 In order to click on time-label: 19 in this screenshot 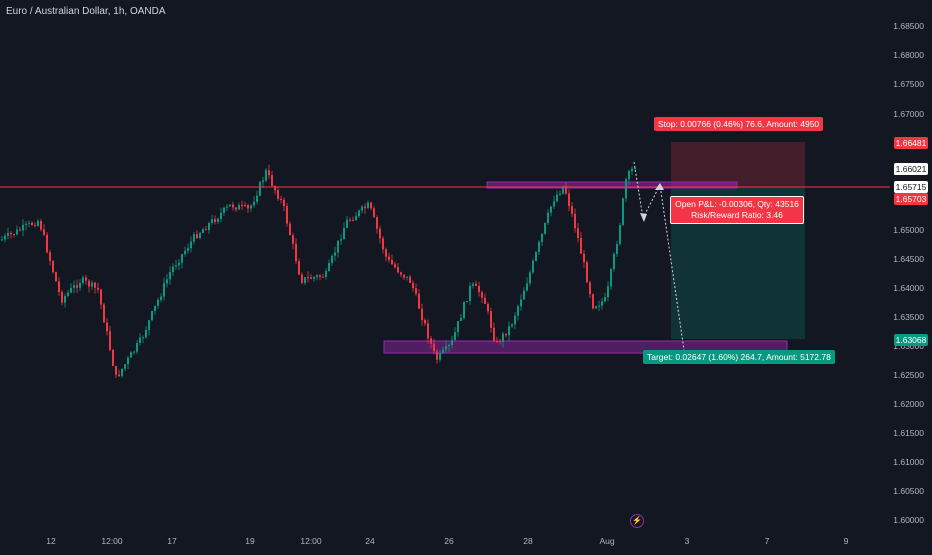, I will do `click(250, 541)`.